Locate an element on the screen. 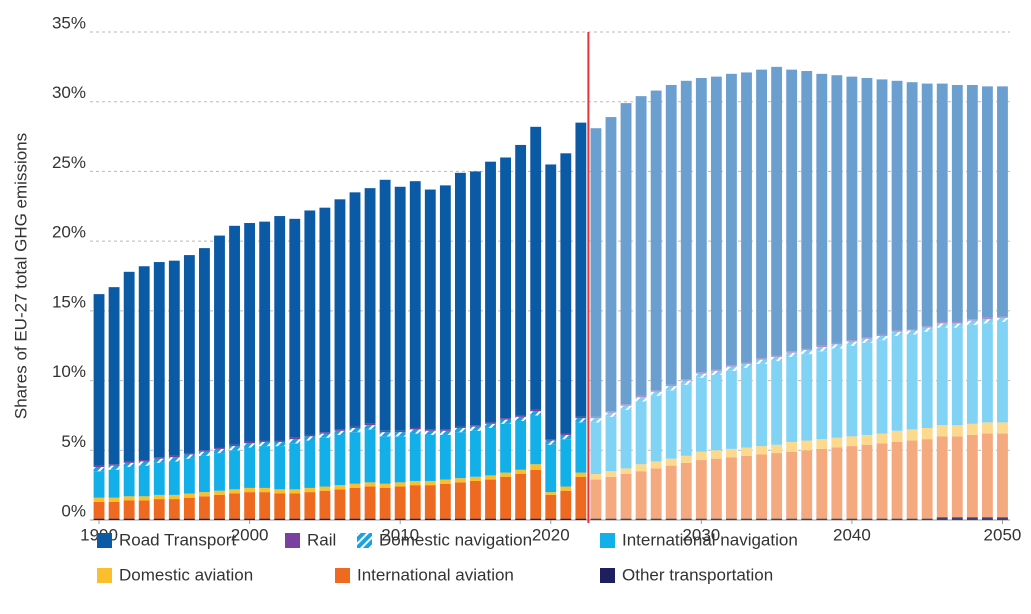 The width and height of the screenshot is (1031, 614). legend-swatch is located at coordinates (607, 540).